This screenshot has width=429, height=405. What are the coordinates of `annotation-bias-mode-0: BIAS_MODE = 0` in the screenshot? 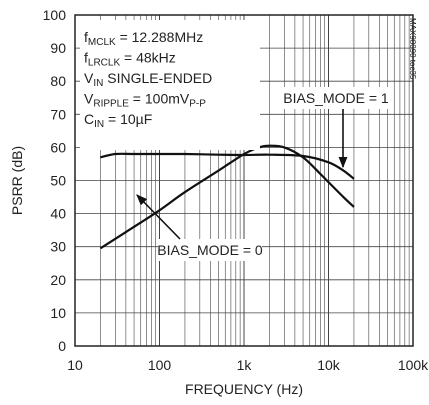 It's located at (210, 250).